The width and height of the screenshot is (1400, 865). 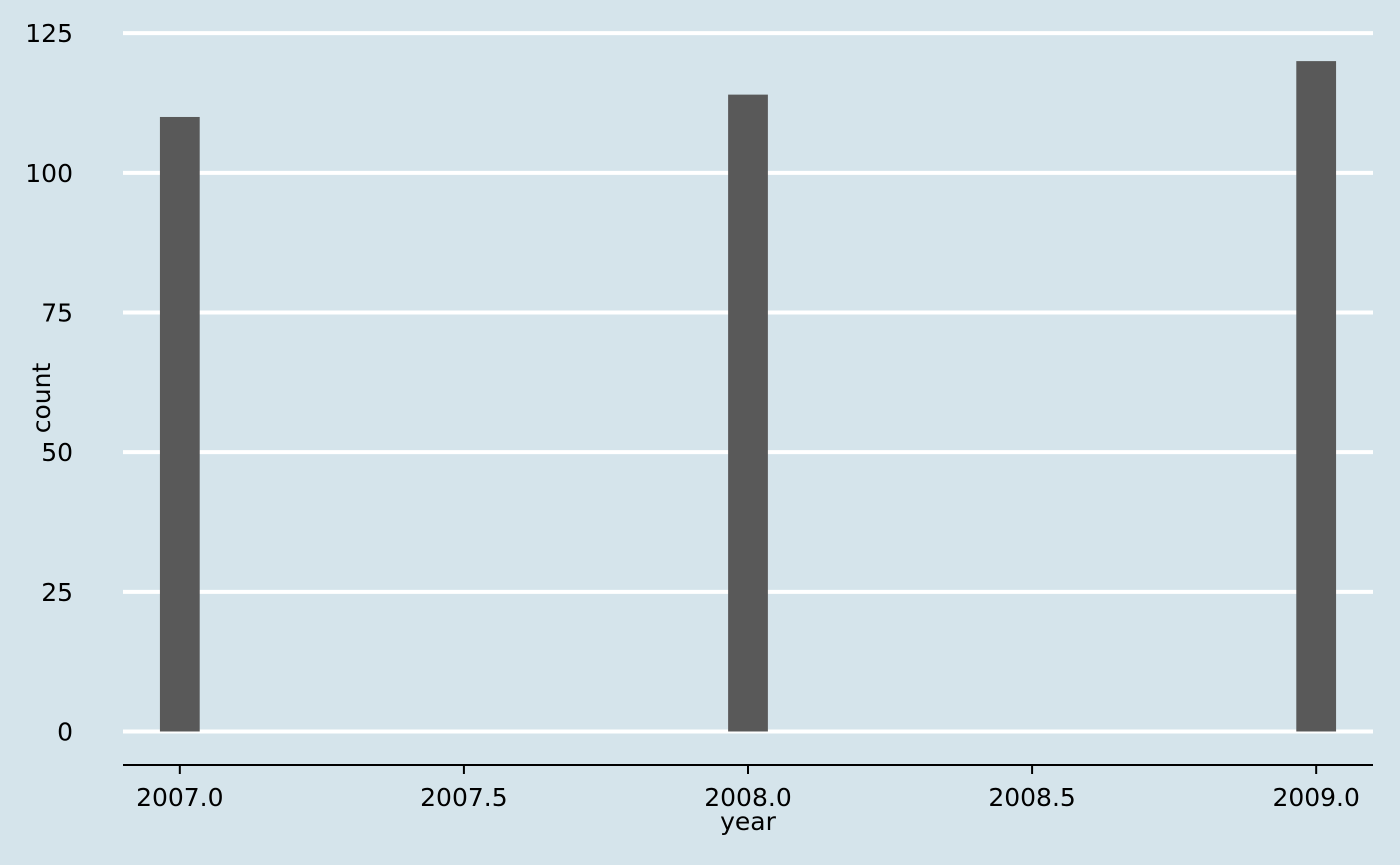 I want to click on x-tick-label: 2007.0, so click(x=179, y=797).